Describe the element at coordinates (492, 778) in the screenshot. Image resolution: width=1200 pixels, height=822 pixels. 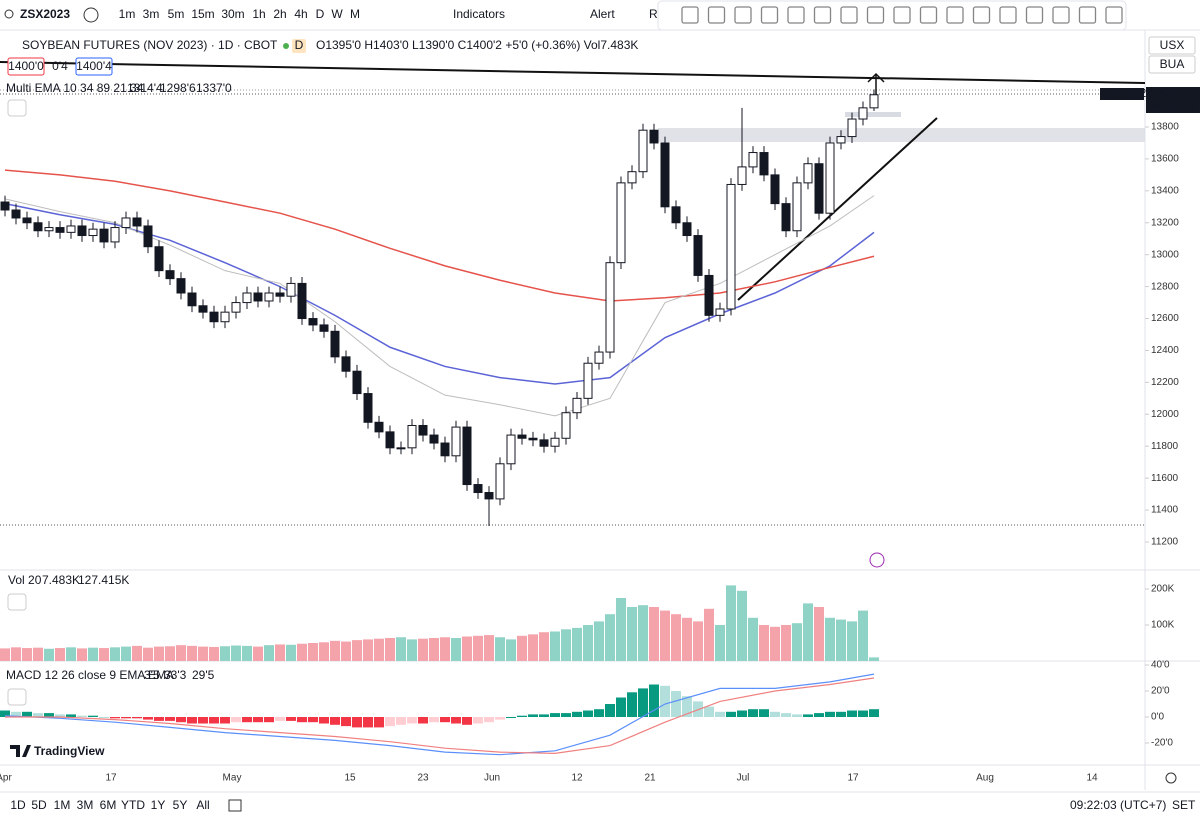
I see `date-label: Jun` at that location.